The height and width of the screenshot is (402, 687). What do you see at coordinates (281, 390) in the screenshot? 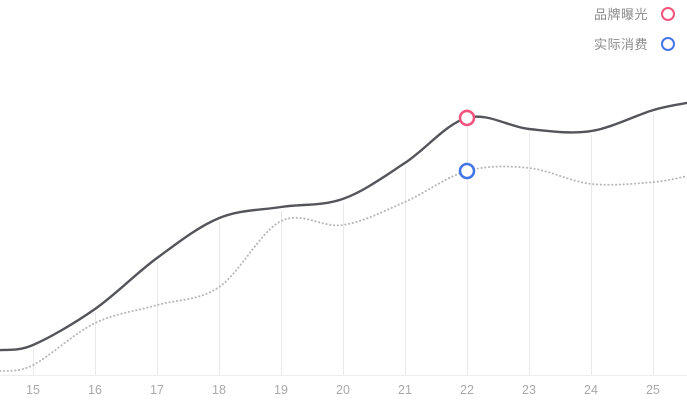
I see `x-axis-tick-label: 19` at bounding box center [281, 390].